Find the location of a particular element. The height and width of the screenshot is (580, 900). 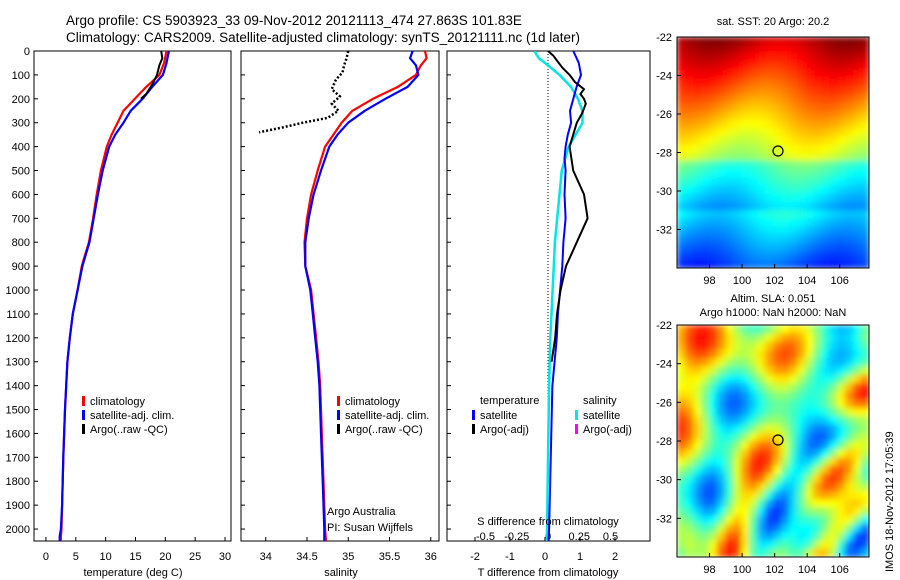

legend-label: Argo(..raw -QC) is located at coordinates (129, 430).